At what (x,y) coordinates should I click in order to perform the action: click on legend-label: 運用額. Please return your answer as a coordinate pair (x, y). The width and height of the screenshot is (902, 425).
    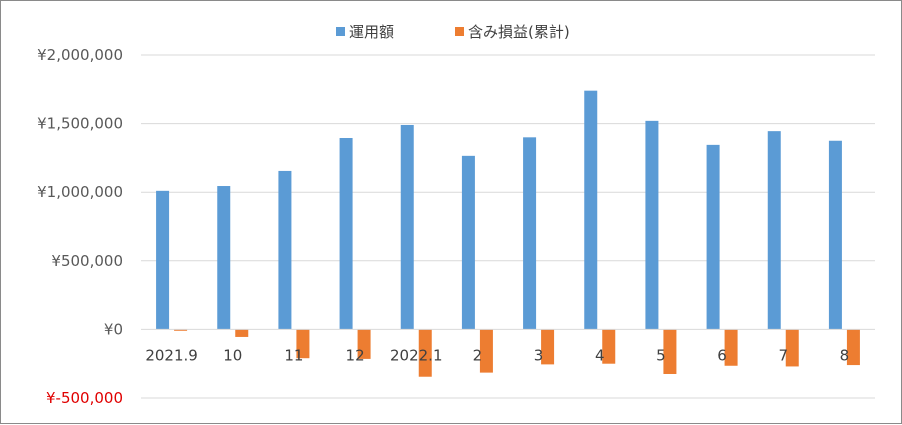
    Looking at the image, I should click on (371, 32).